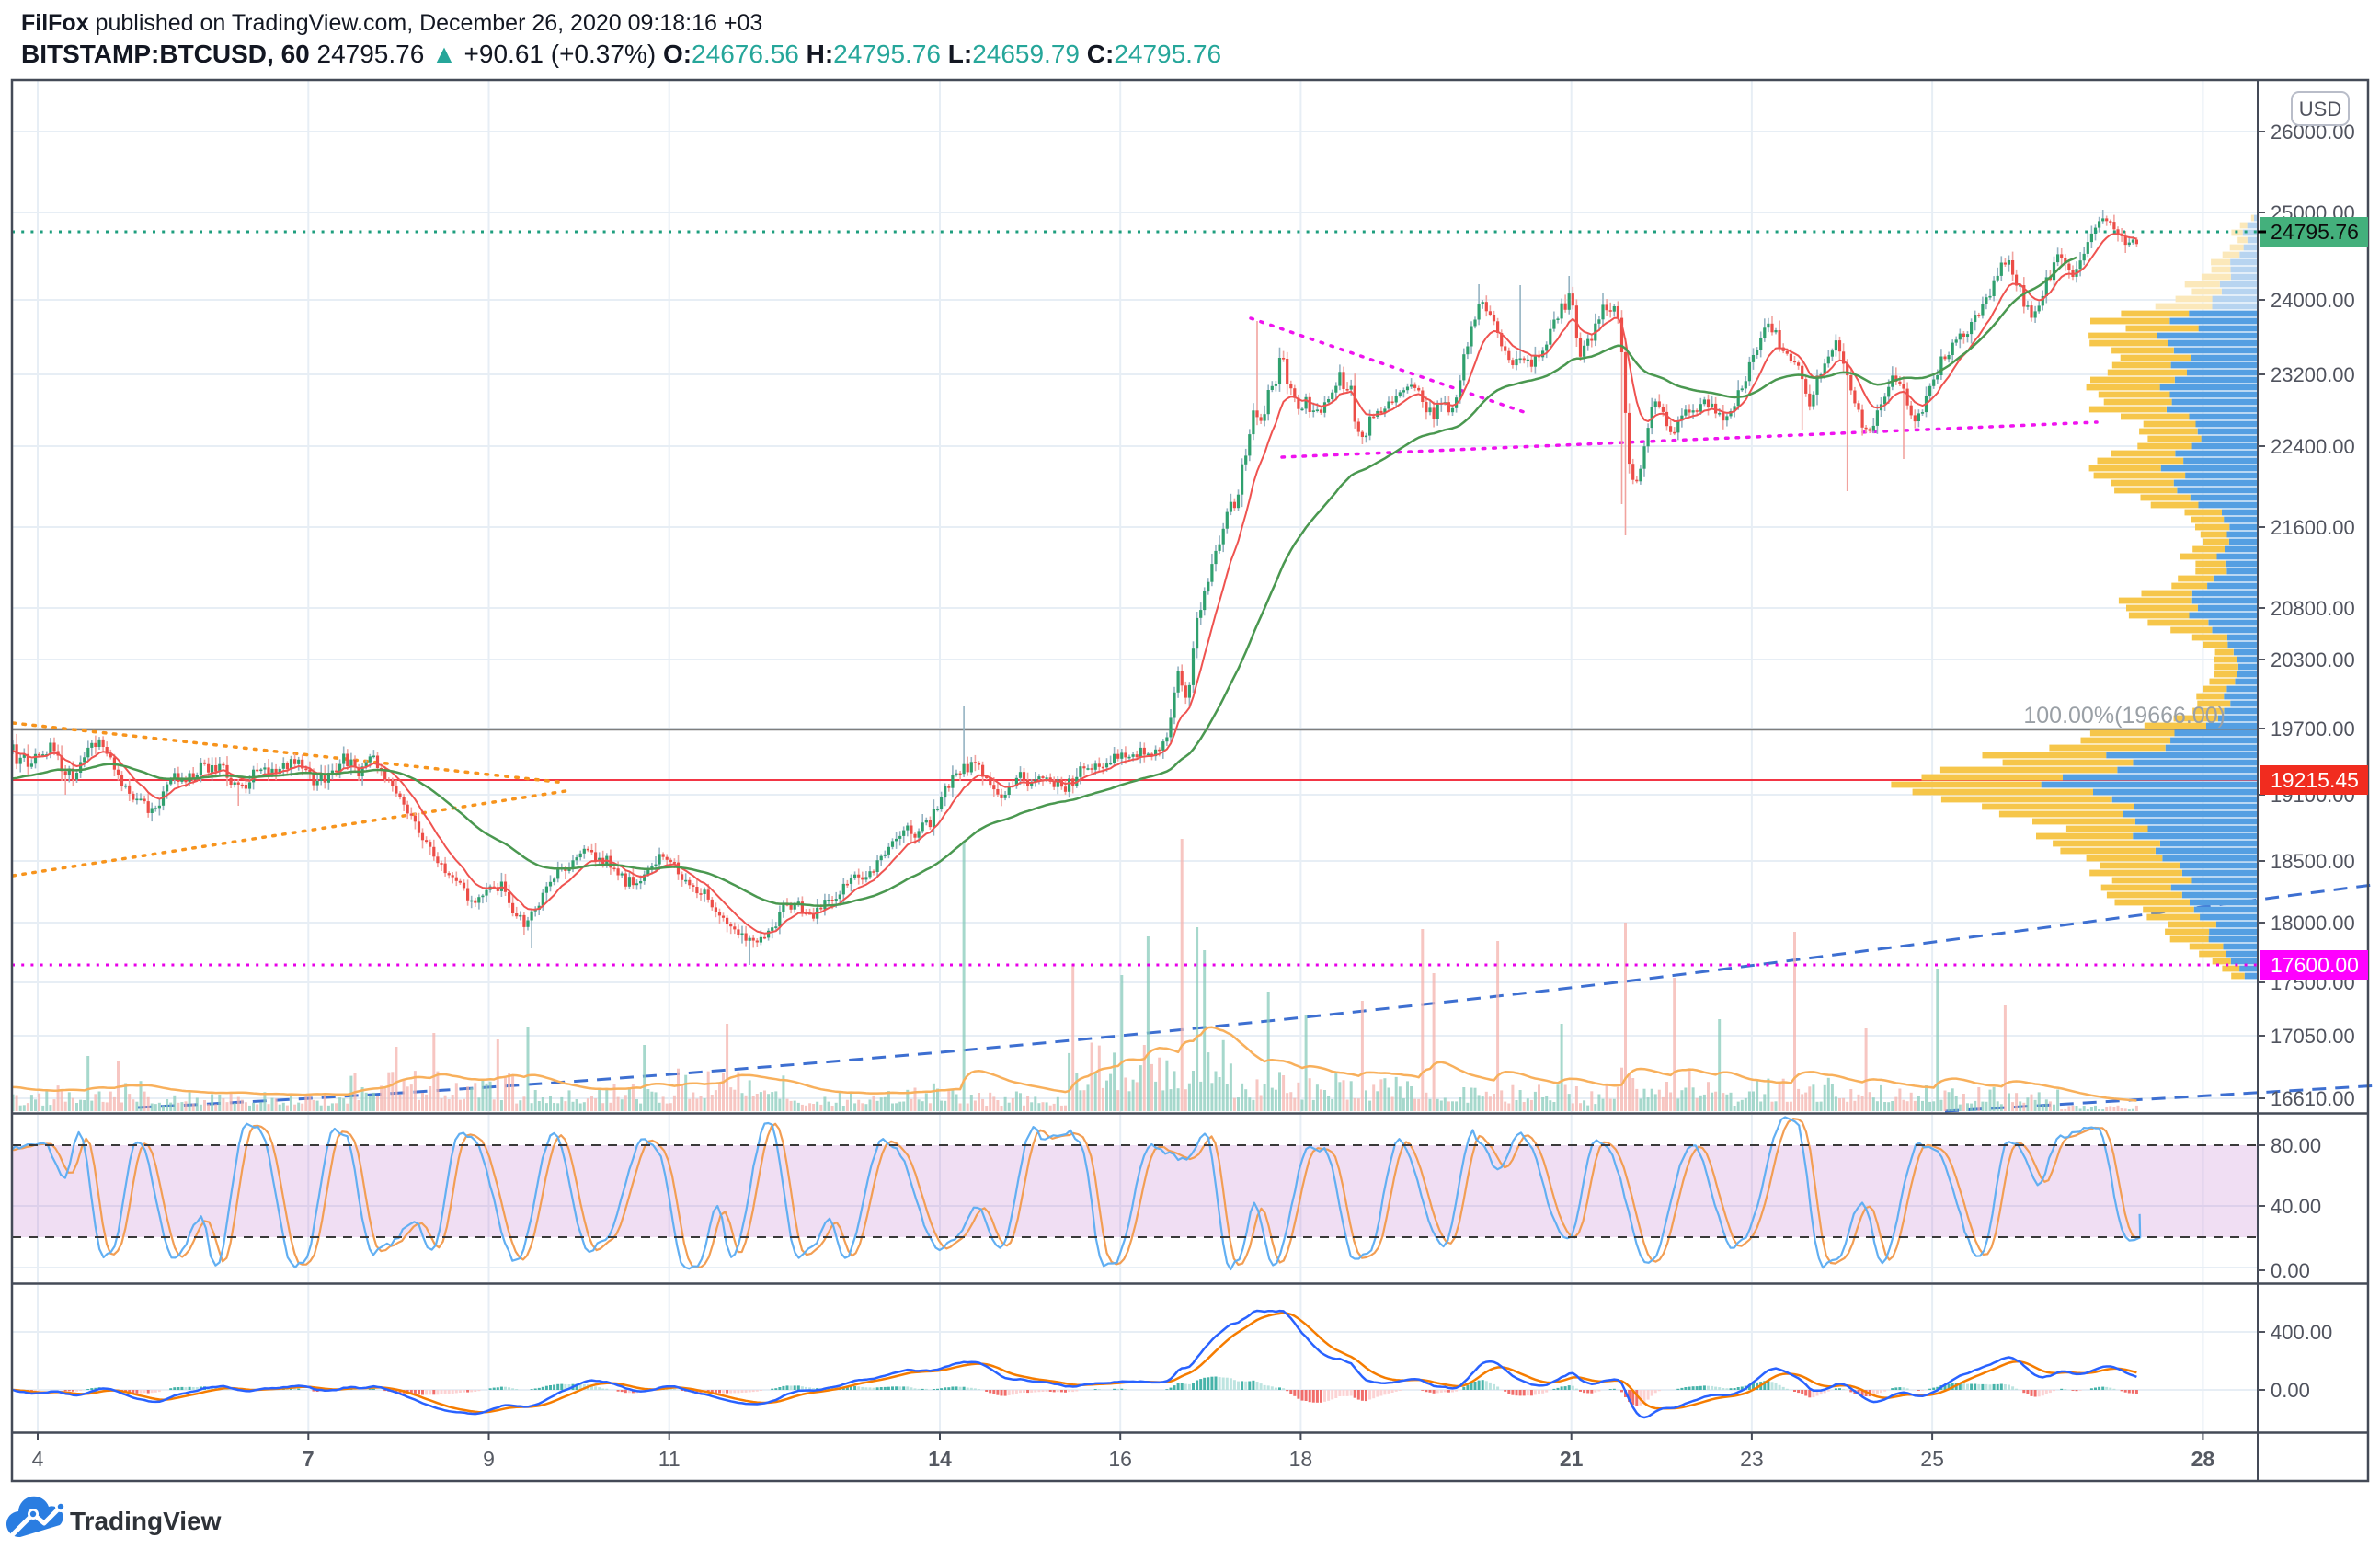  What do you see at coordinates (940, 1459) in the screenshot?
I see `svg-text: 14` at bounding box center [940, 1459].